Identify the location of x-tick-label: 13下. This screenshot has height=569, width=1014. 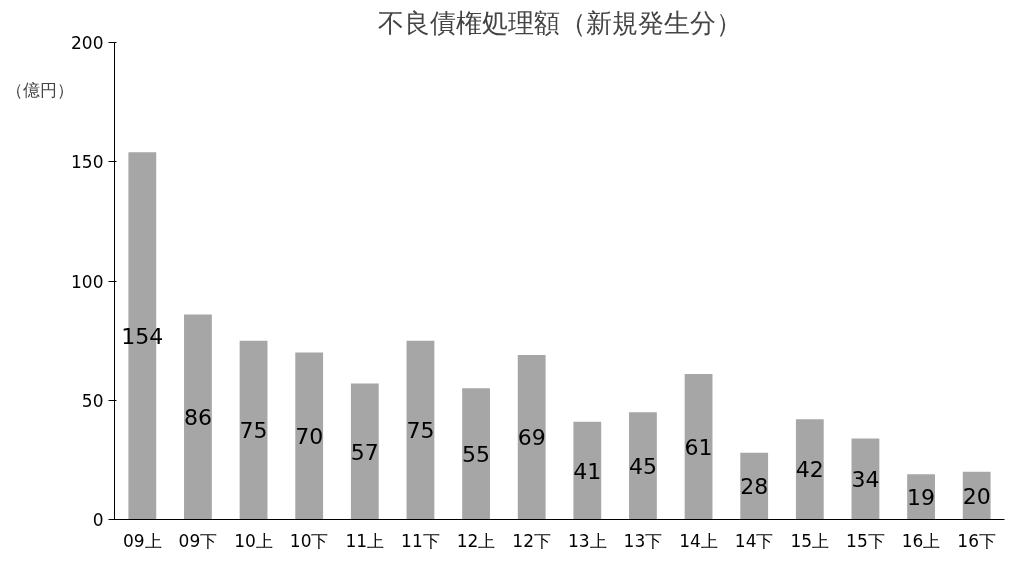
(643, 540).